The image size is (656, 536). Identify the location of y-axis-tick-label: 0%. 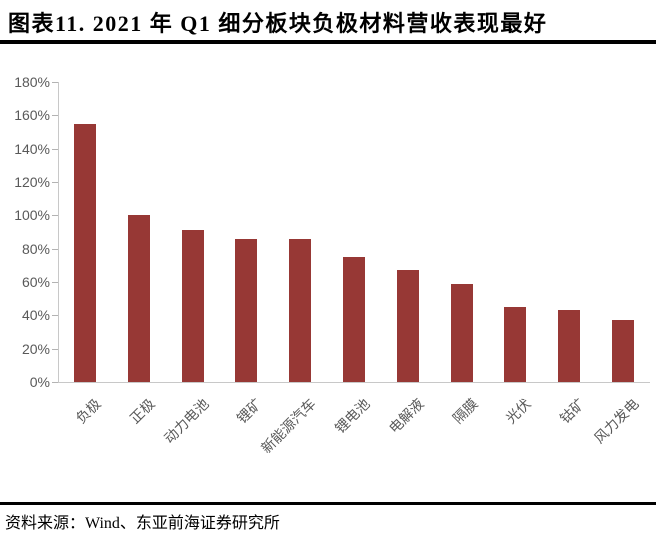
(39, 382).